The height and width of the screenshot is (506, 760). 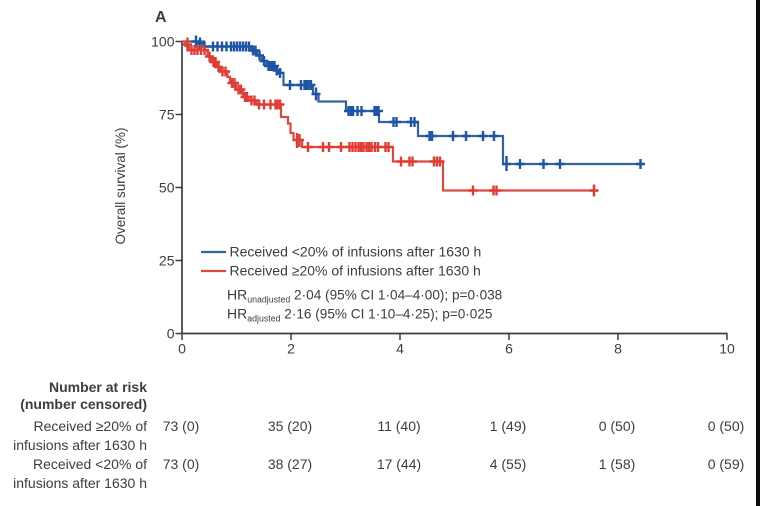 I want to click on svg-text: 10, so click(x=727, y=349).